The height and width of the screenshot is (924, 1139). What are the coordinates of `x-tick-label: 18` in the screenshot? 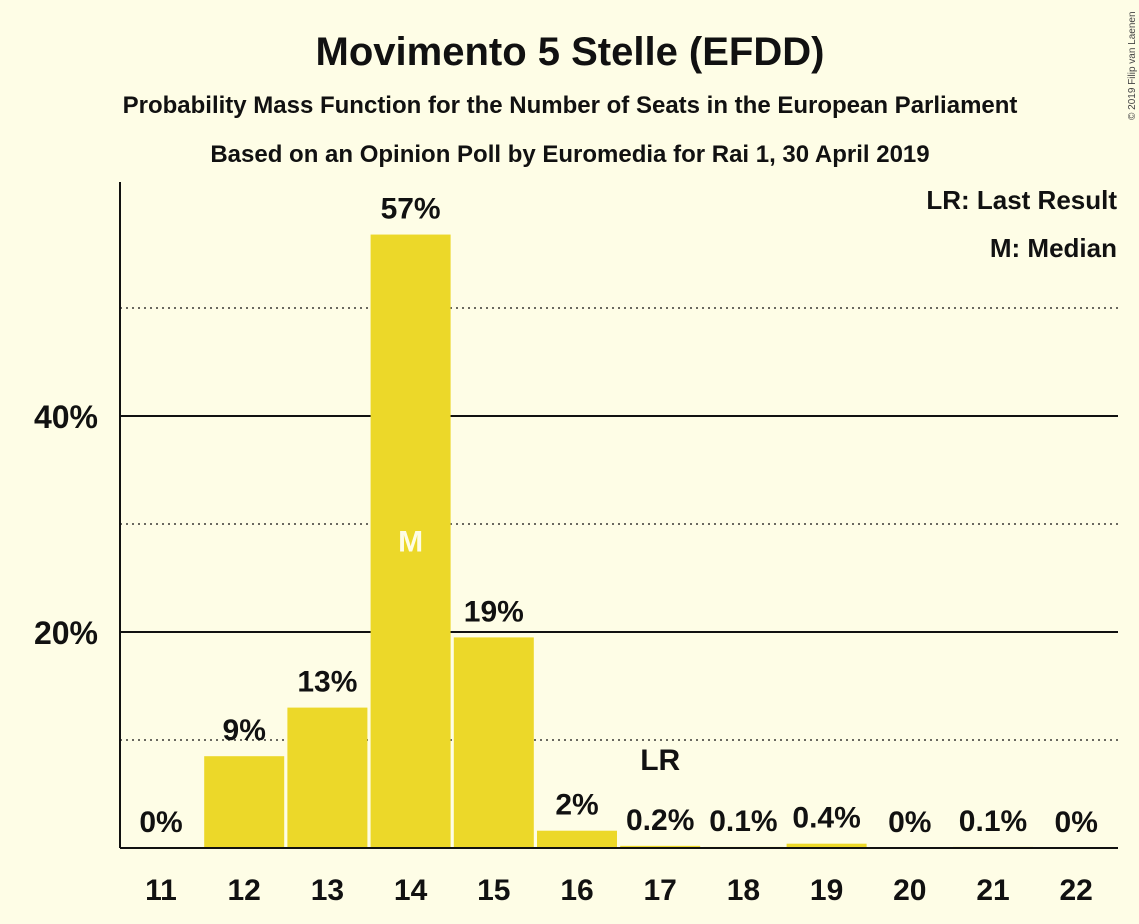 It's located at (743, 890).